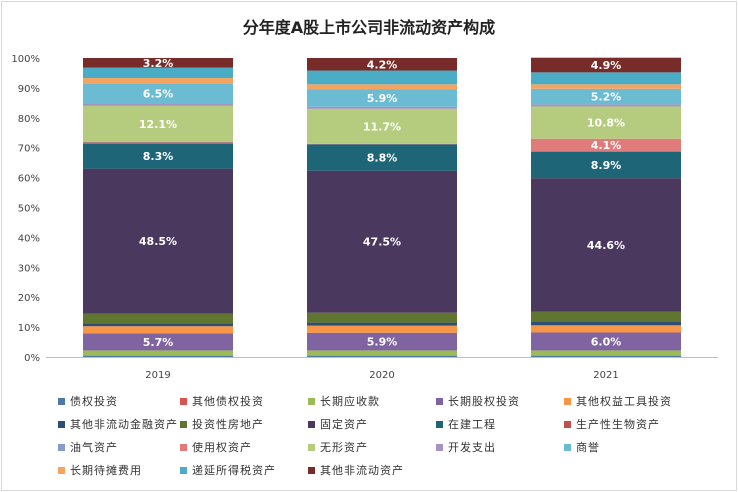 This screenshot has width=738, height=492. Describe the element at coordinates (32, 358) in the screenshot. I see `y-tick-label: 0%` at that location.